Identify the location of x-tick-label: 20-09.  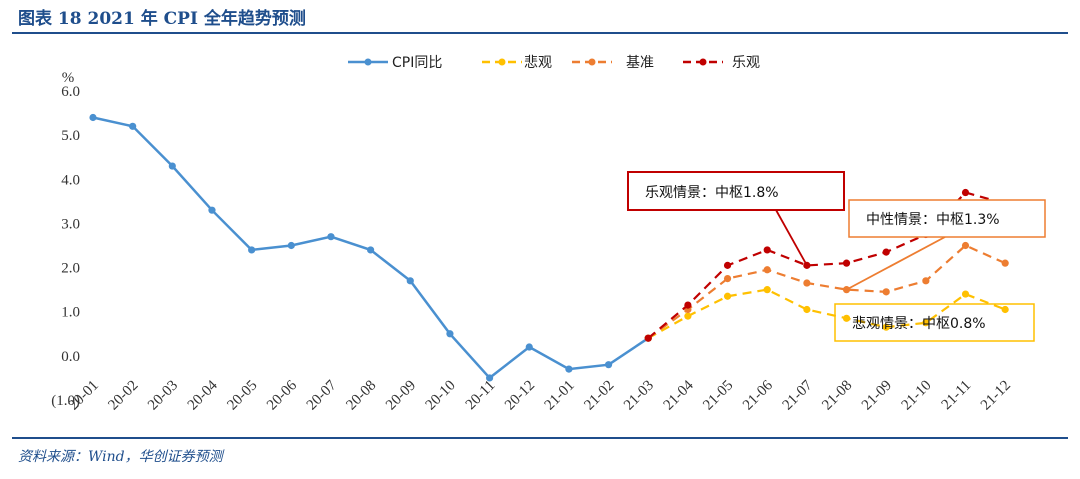
(401, 395).